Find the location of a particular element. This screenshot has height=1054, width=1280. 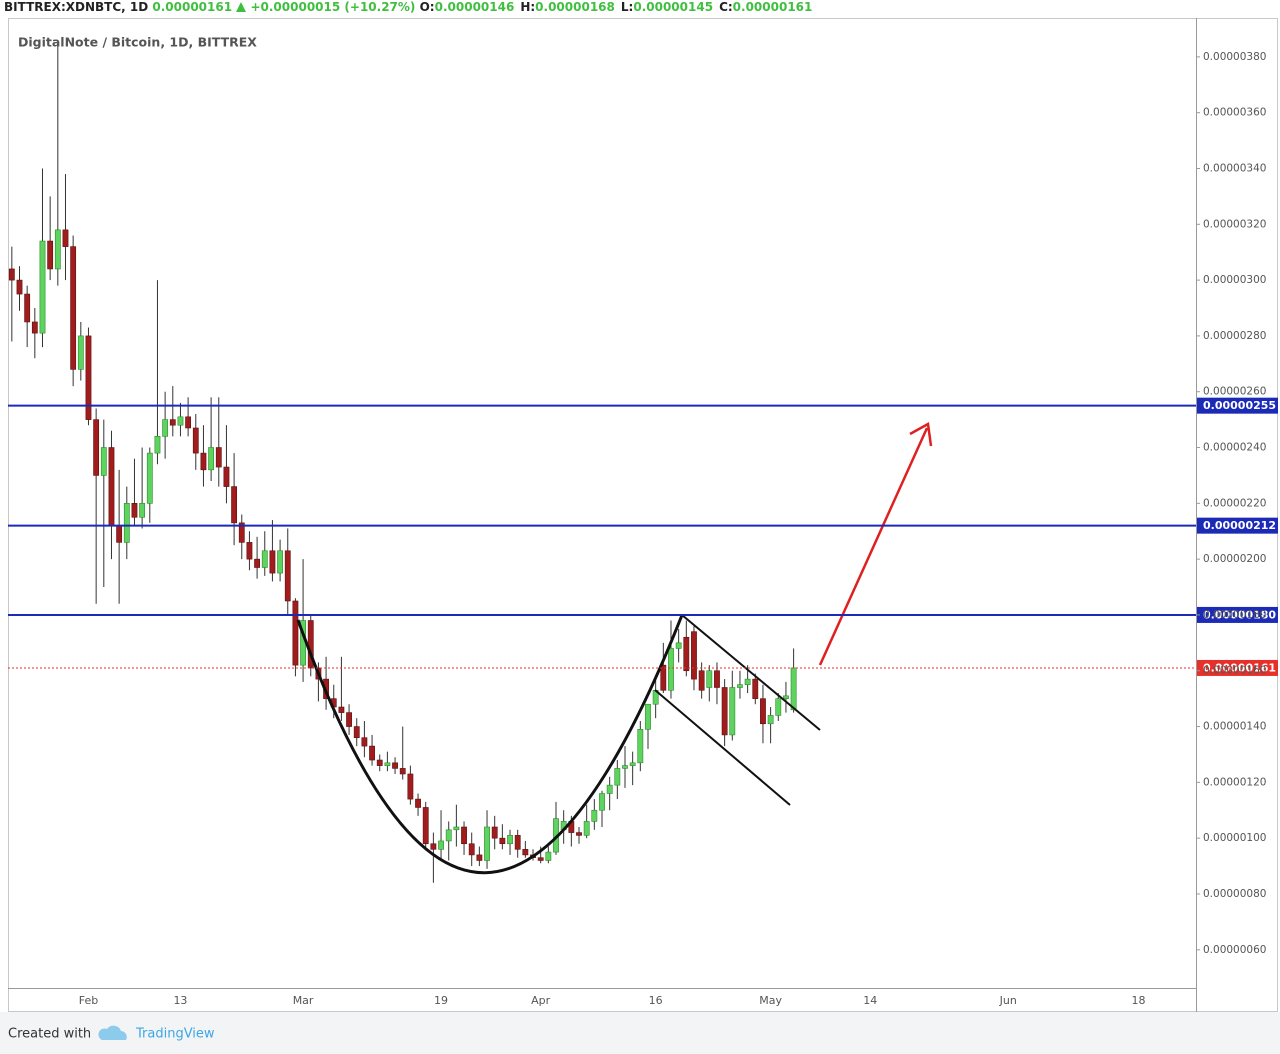

price-label: 0.00000180 is located at coordinates (1239, 614).